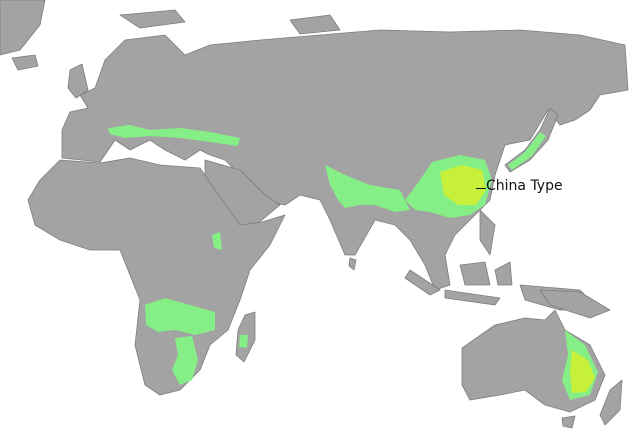 Image resolution: width=630 pixels, height=439 pixels. I want to click on landmass-japan, so click(531, 140).